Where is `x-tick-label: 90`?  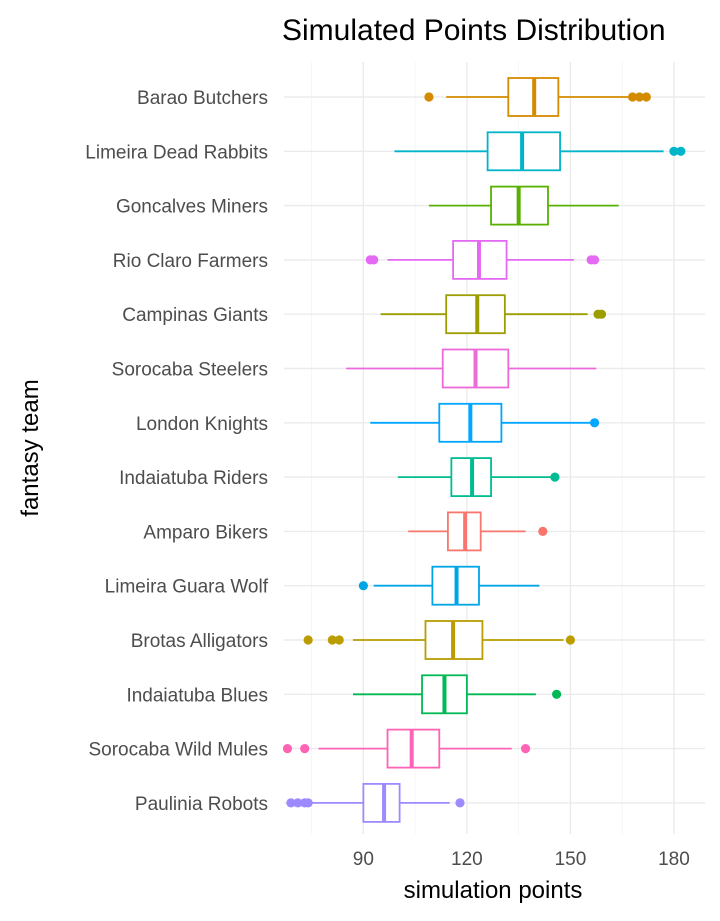 x-tick-label: 90 is located at coordinates (363, 859).